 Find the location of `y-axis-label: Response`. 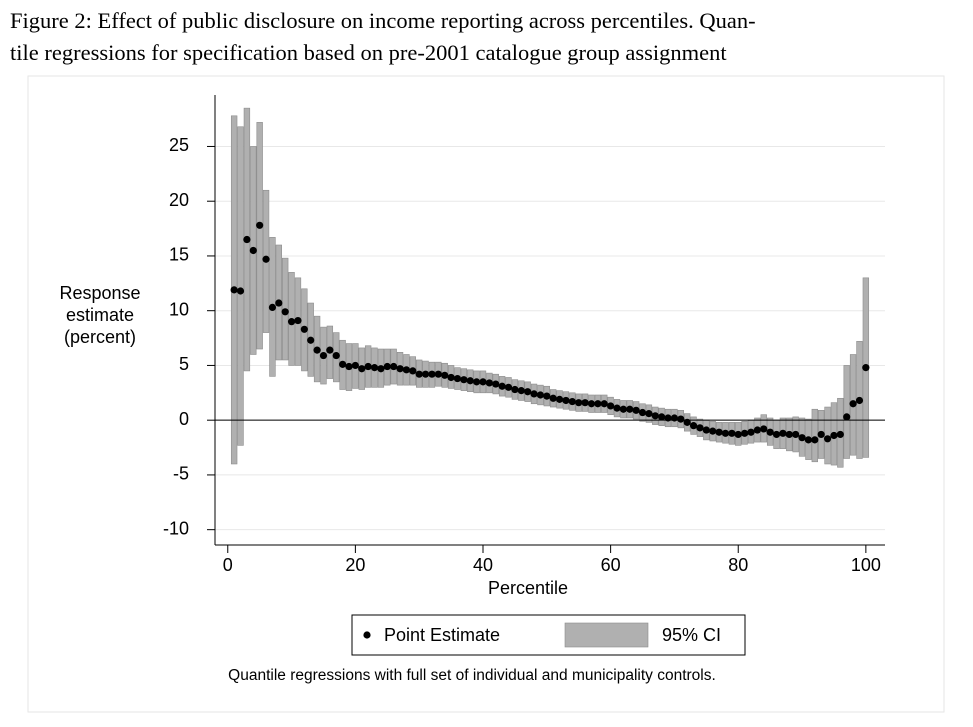

y-axis-label: Response is located at coordinates (99, 293).